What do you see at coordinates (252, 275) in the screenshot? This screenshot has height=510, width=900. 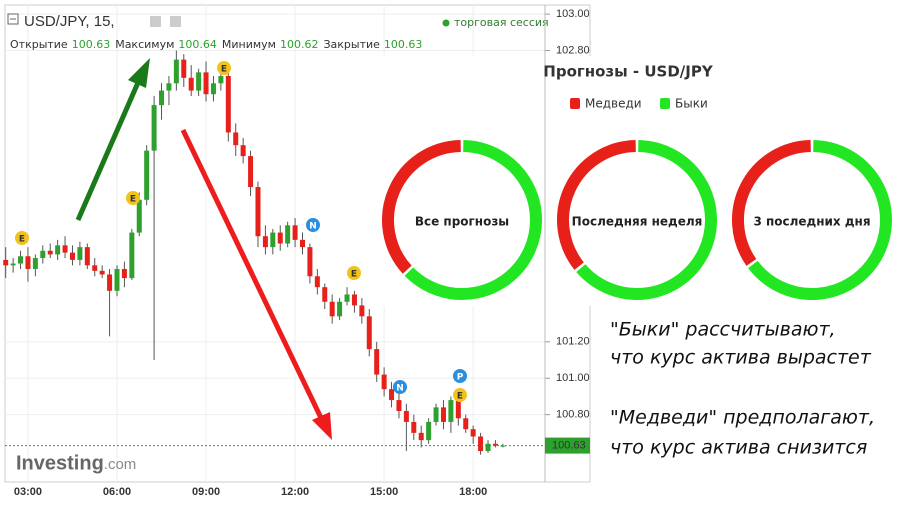 I see `down-arrow` at bounding box center [252, 275].